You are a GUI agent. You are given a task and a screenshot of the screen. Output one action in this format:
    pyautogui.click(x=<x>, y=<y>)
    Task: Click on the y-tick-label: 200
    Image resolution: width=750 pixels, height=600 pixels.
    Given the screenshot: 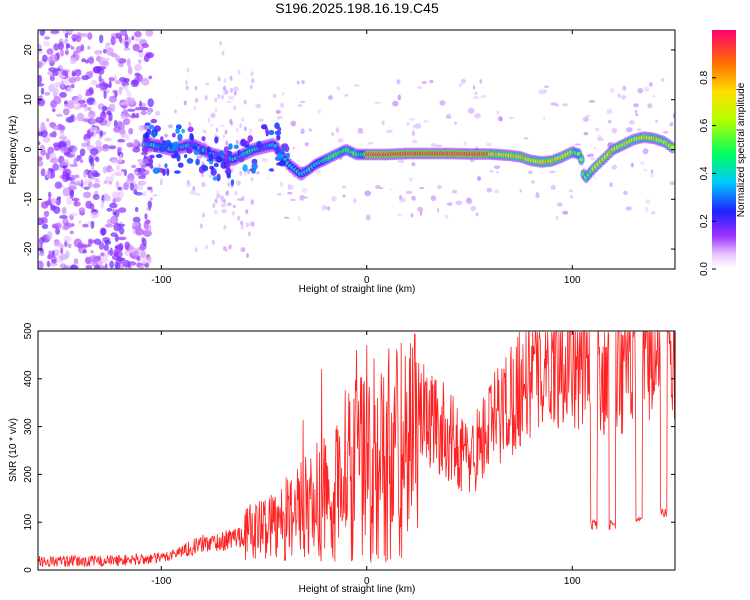 What is the action you would take?
    pyautogui.click(x=28, y=474)
    